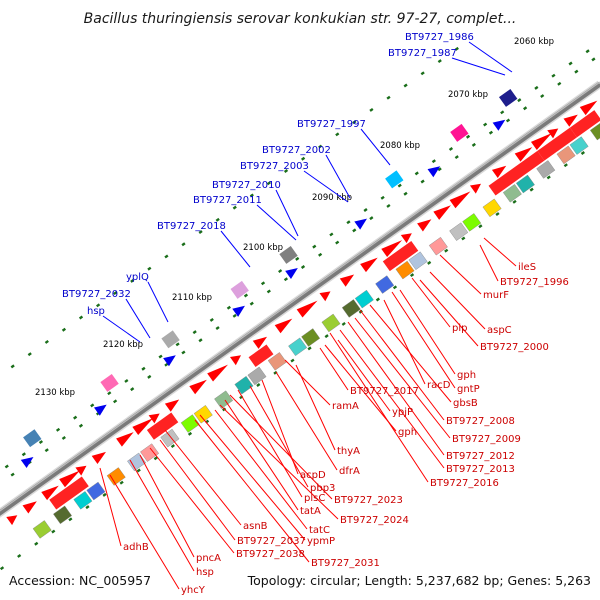  I want to click on label-bottom-6: gph, so click(466, 375).